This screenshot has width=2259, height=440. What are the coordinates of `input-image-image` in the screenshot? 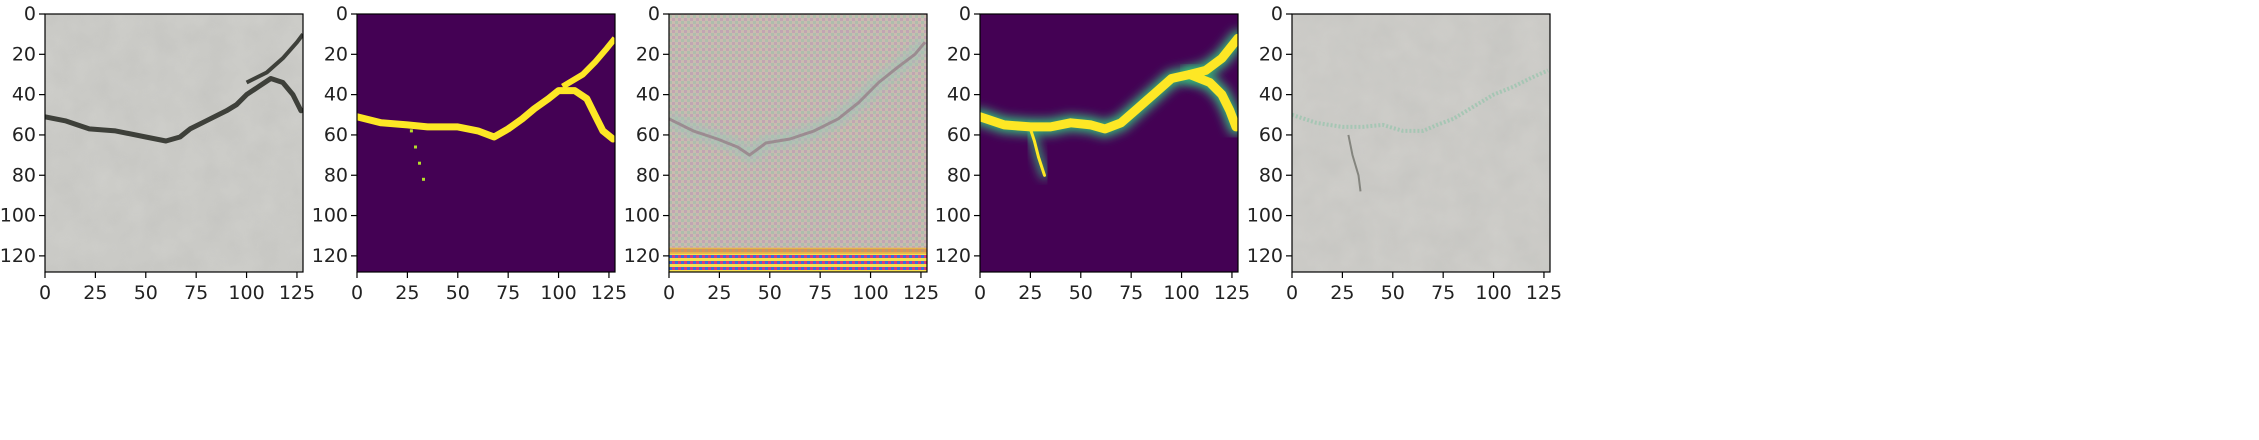 It's located at (174, 143).